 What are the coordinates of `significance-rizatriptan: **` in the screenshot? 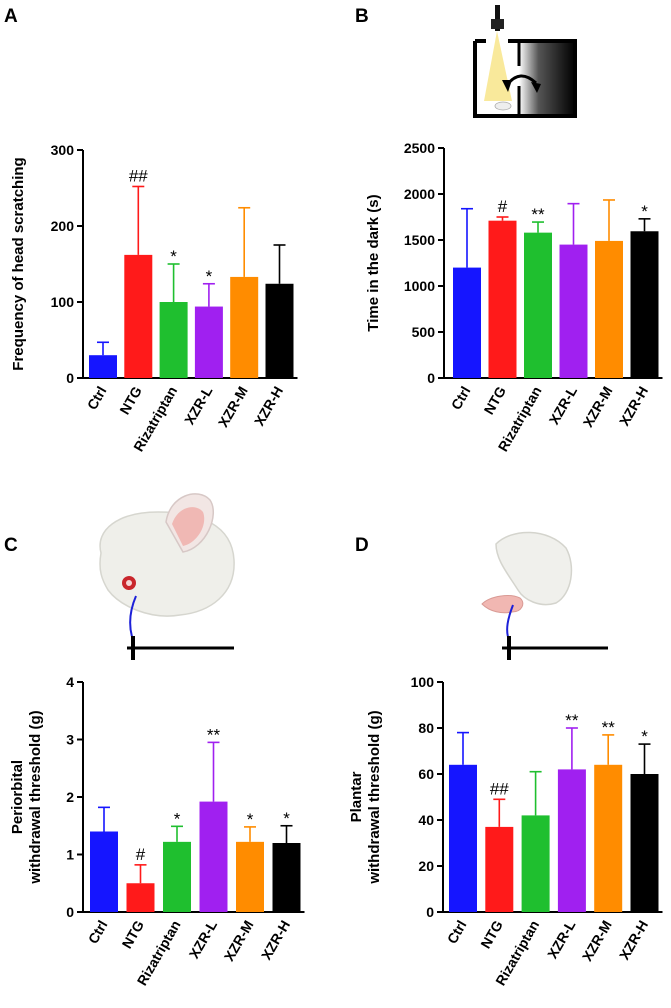 It's located at (538, 214).